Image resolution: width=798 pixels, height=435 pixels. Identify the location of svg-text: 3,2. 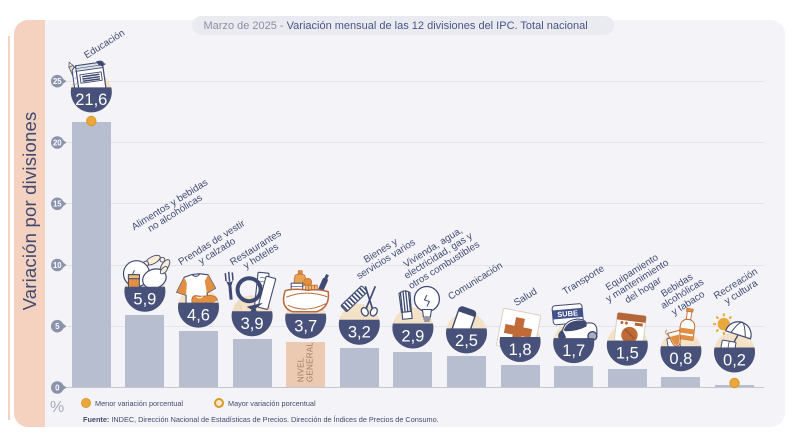
(359, 333).